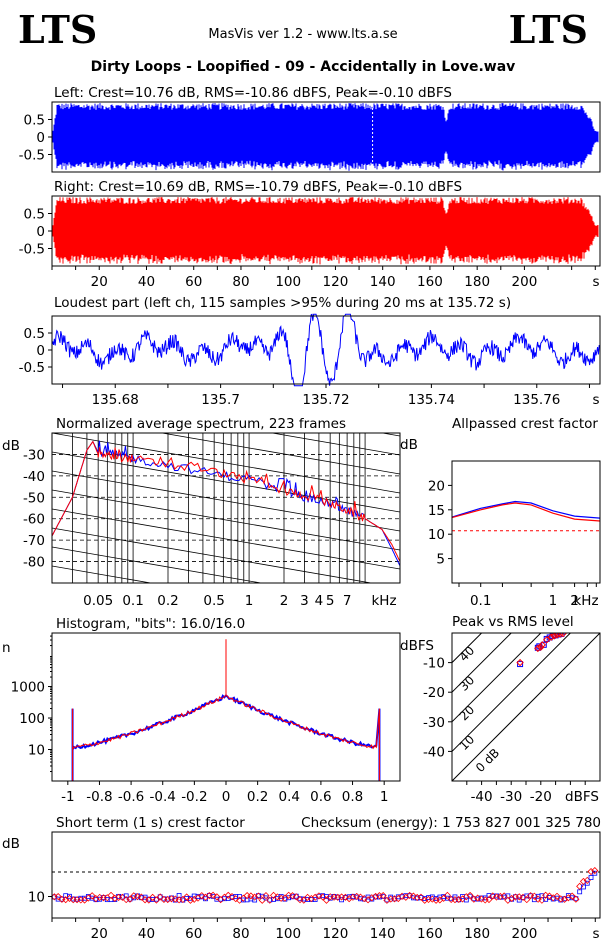 The image size is (606, 946). Describe the element at coordinates (330, 601) in the screenshot. I see `avg-spectrum-xtick-label: 5` at that location.